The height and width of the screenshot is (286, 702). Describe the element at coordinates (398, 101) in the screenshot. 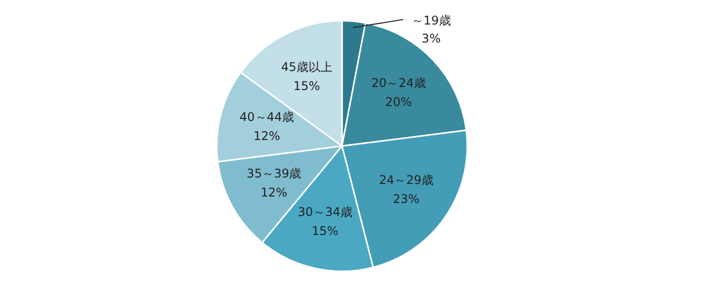

I see `data-label: 20%` at that location.